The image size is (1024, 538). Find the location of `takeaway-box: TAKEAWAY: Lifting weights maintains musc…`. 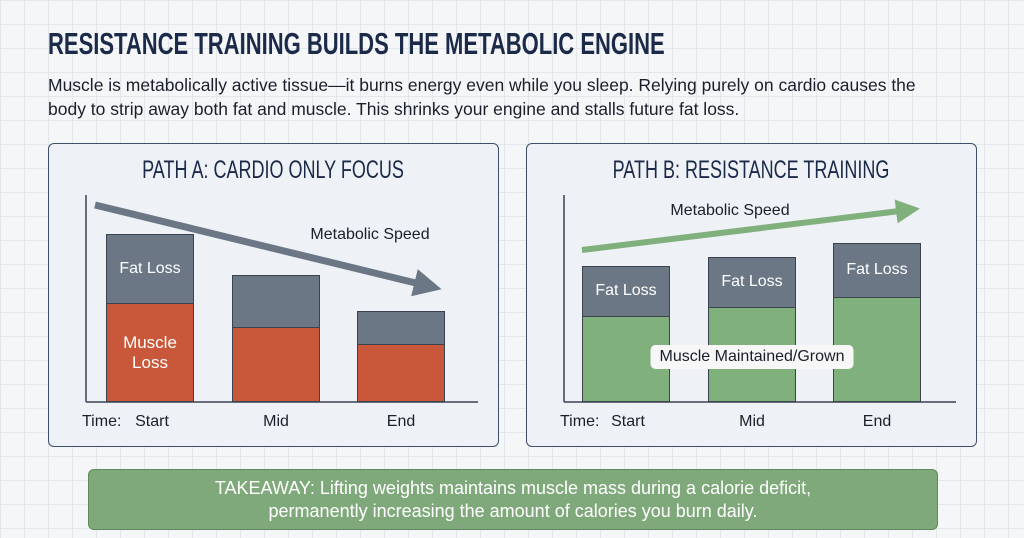

takeaway-box: TAKEAWAY: Lifting weights maintains musc… is located at coordinates (513, 499).